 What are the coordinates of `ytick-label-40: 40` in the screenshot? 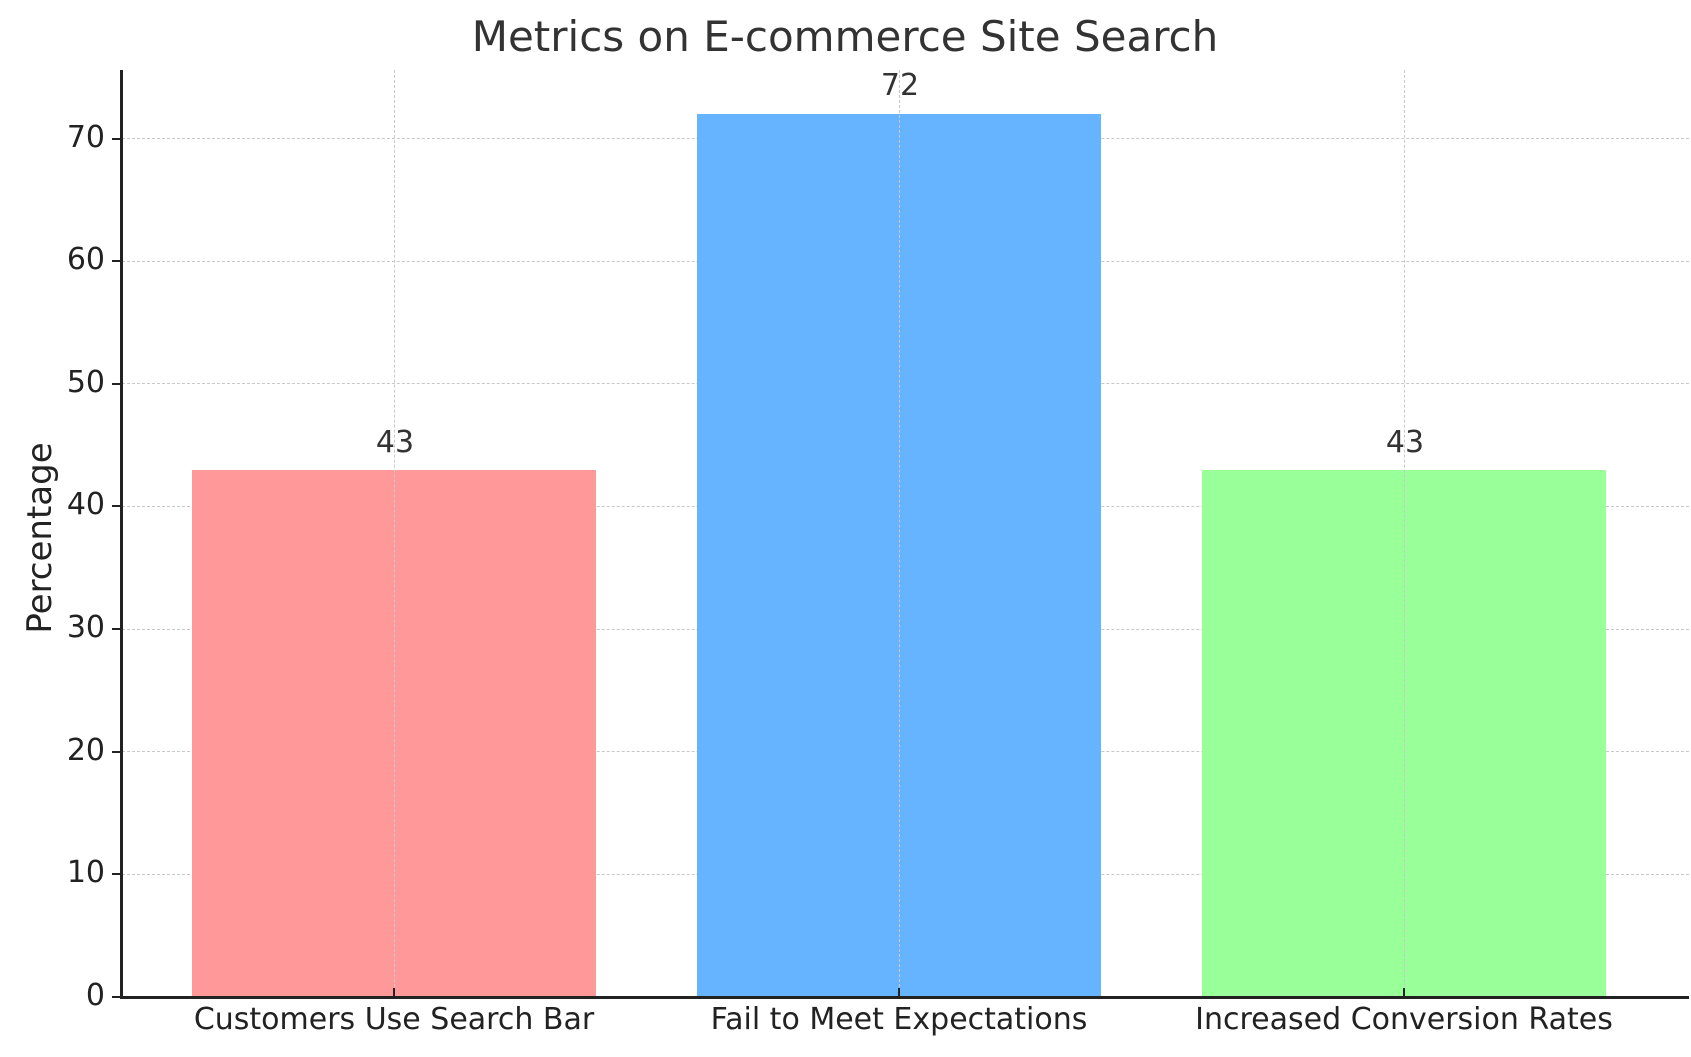 It's located at (85, 504).